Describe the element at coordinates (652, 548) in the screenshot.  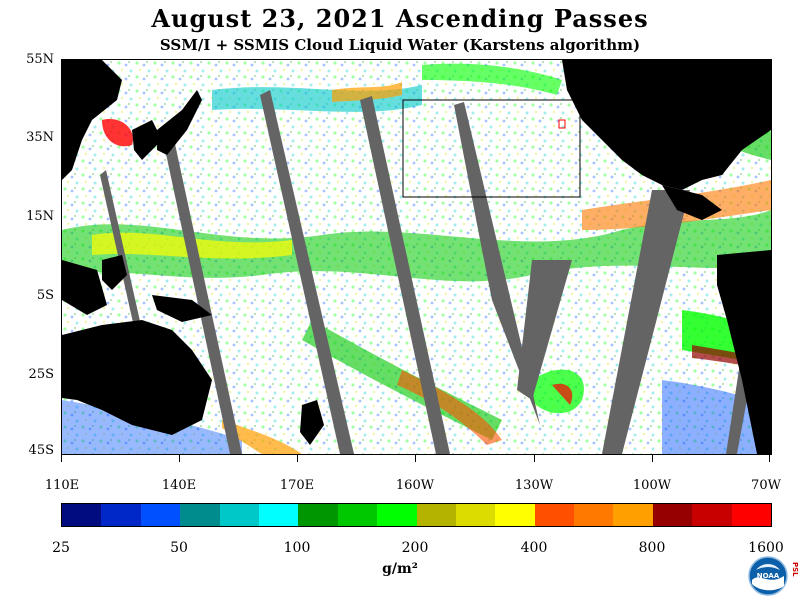
I see `colorbar-label-800: 800` at that location.